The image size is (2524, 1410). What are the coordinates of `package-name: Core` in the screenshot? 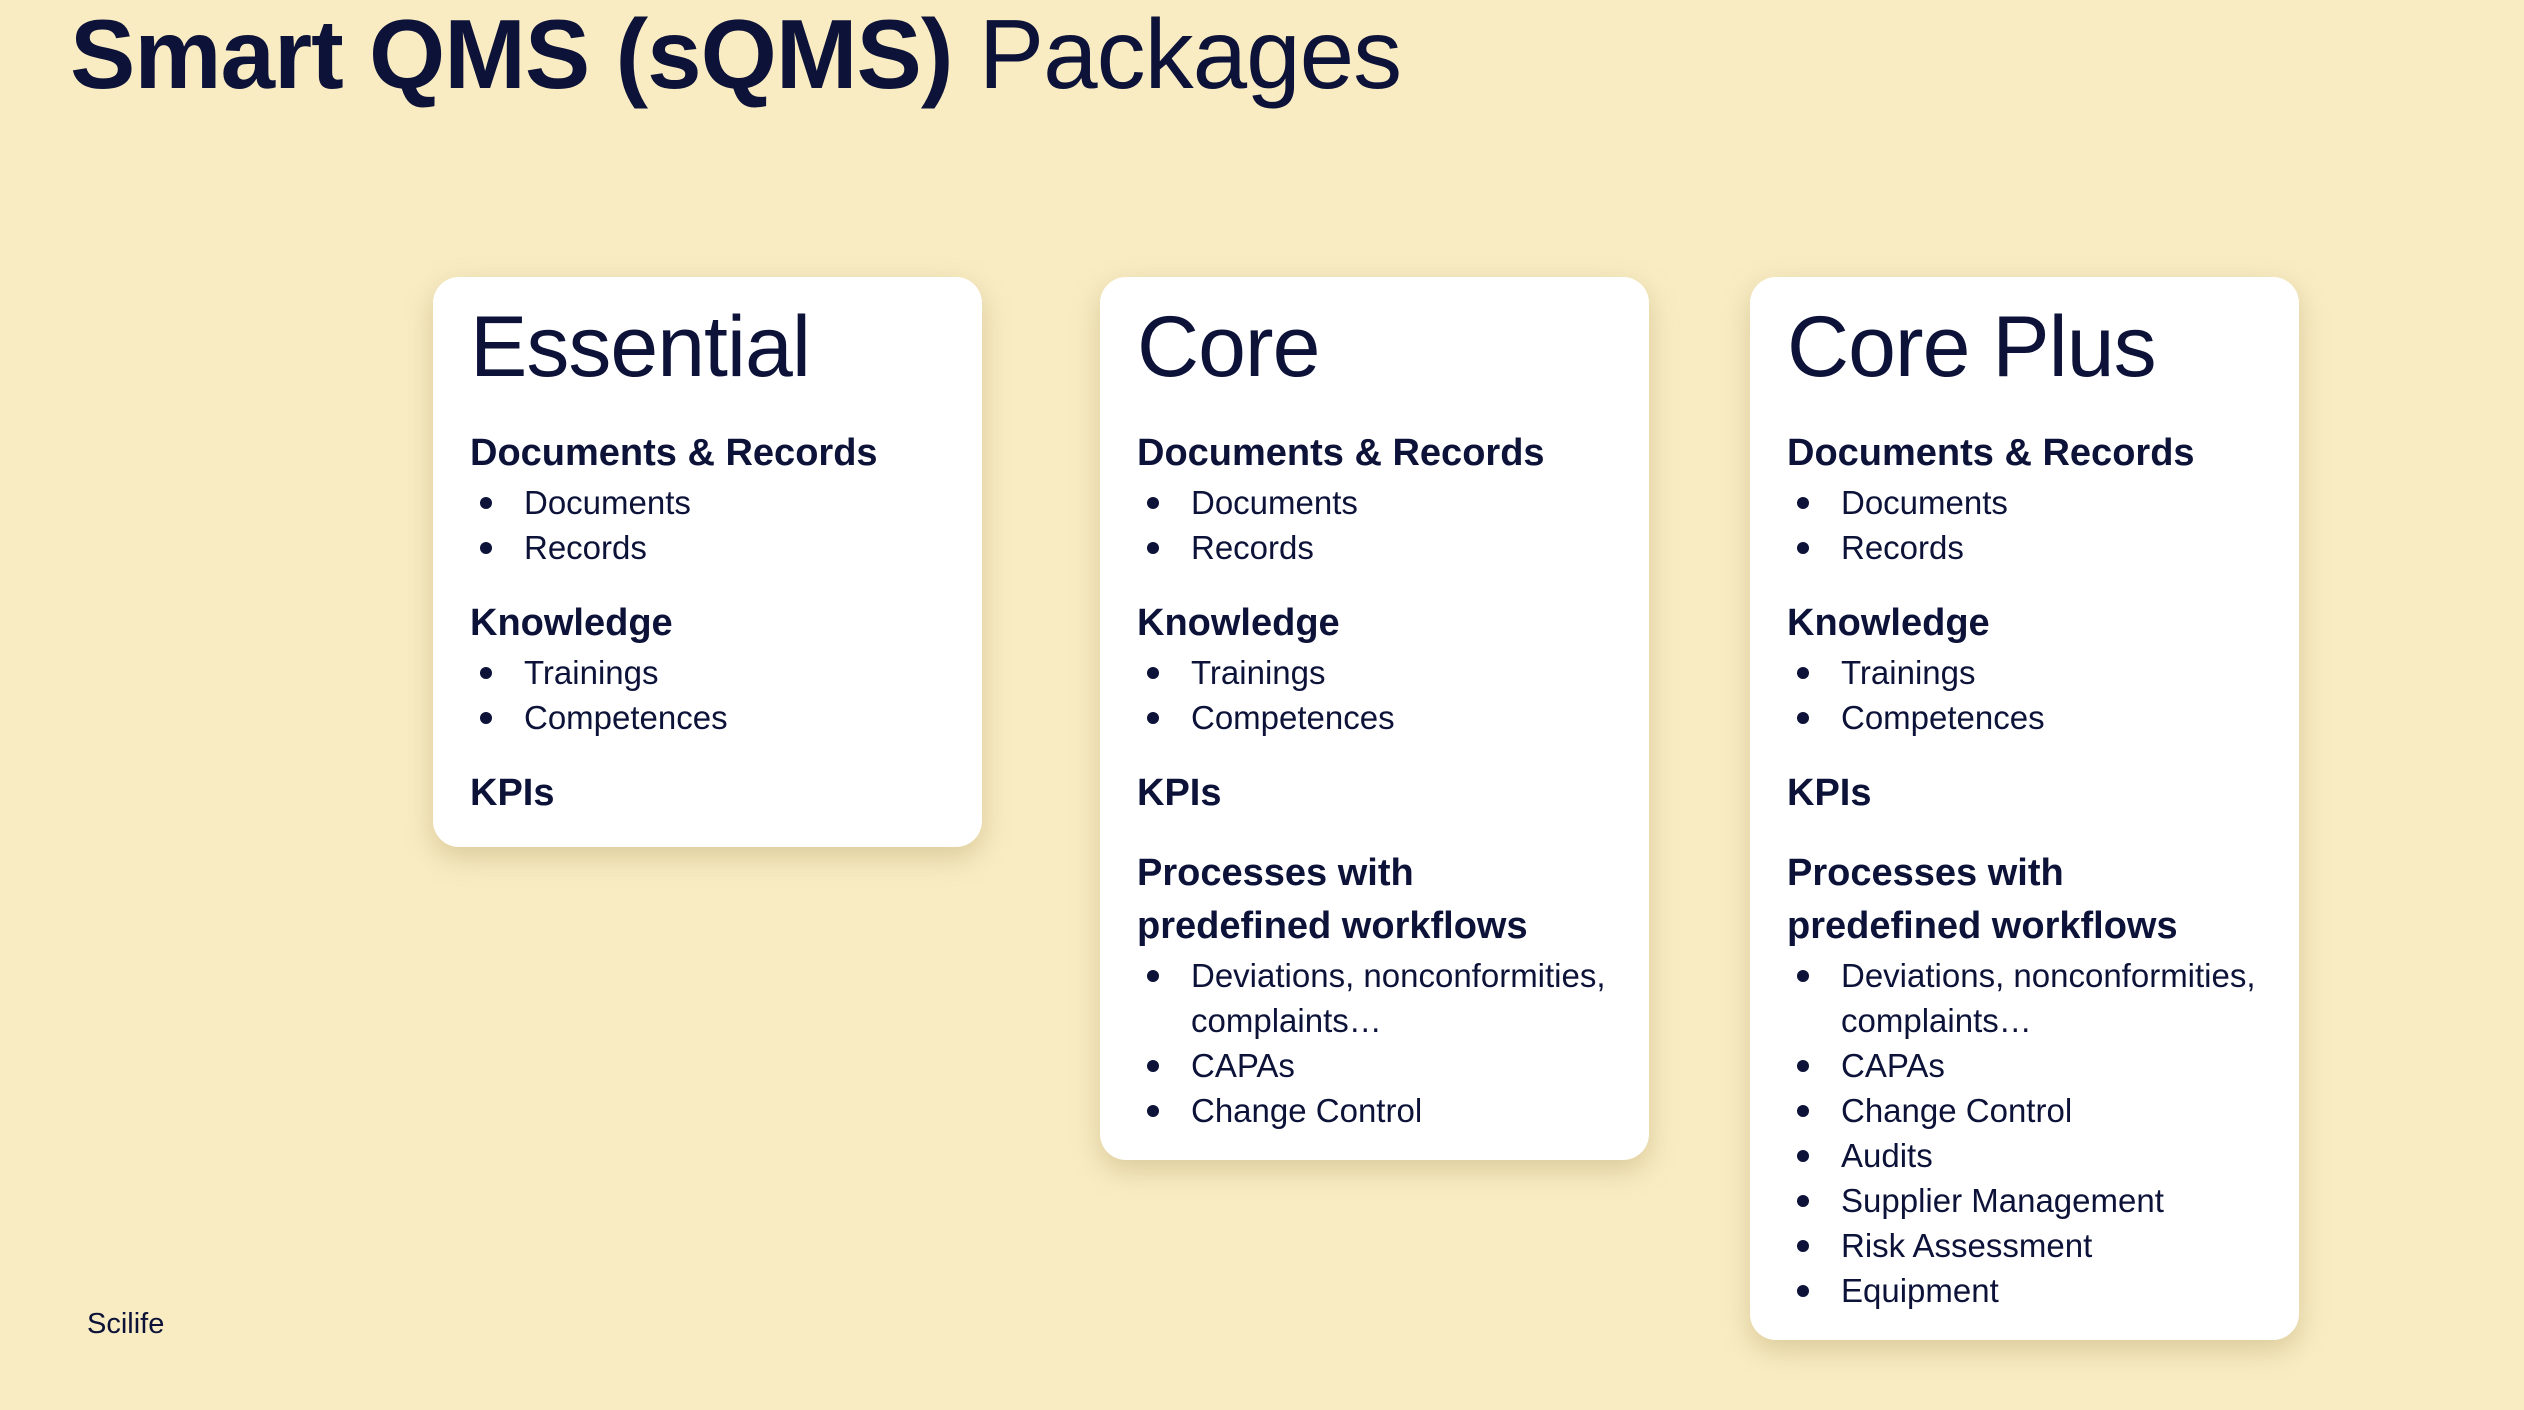 It's located at (1228, 347).